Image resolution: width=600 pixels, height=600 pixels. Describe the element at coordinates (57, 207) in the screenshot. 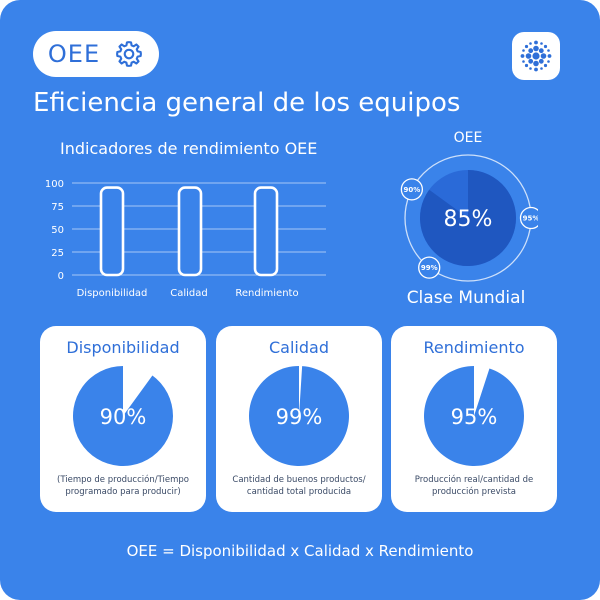

I see `y-tick-label: 75` at that location.